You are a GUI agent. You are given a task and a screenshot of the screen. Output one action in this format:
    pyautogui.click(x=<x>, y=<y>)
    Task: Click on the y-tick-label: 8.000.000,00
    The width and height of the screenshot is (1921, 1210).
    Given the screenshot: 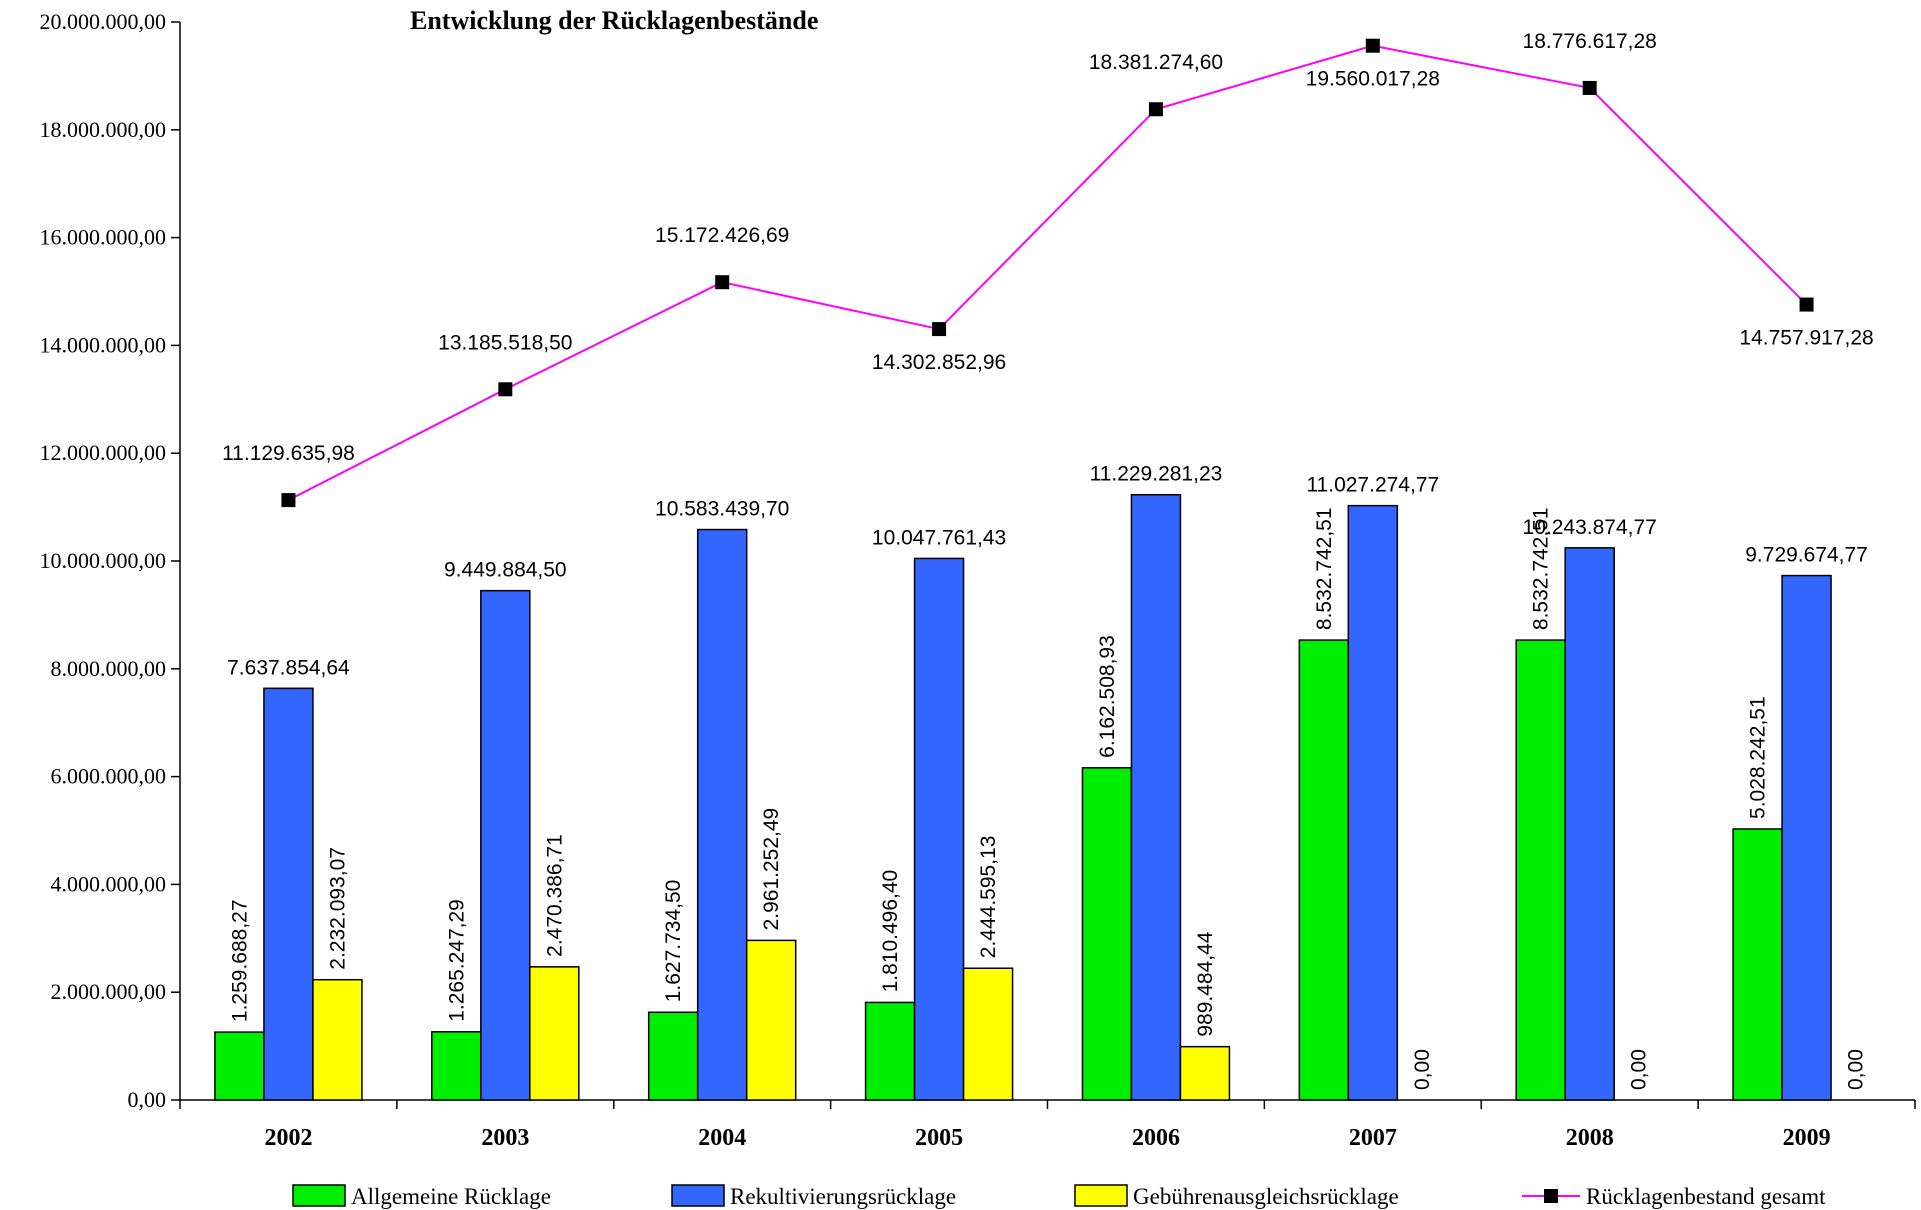 What is the action you would take?
    pyautogui.click(x=109, y=668)
    